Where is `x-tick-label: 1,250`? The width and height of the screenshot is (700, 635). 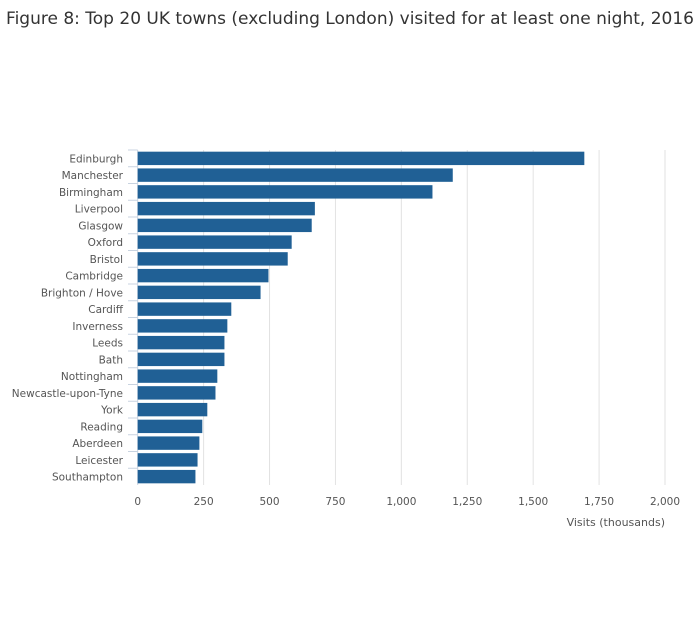
x-tick-label: 1,250 is located at coordinates (467, 502).